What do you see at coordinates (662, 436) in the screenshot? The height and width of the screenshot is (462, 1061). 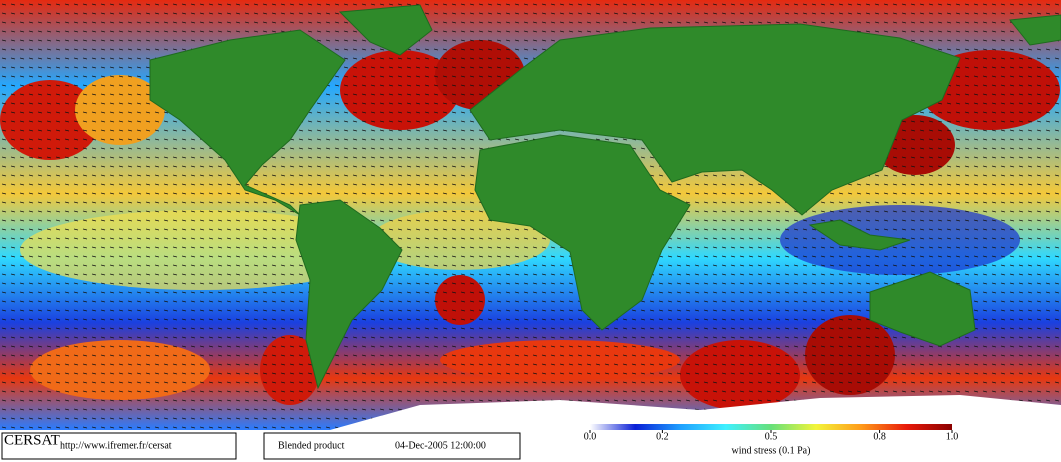 I see `colorbar-tick-label: 0.2` at bounding box center [662, 436].